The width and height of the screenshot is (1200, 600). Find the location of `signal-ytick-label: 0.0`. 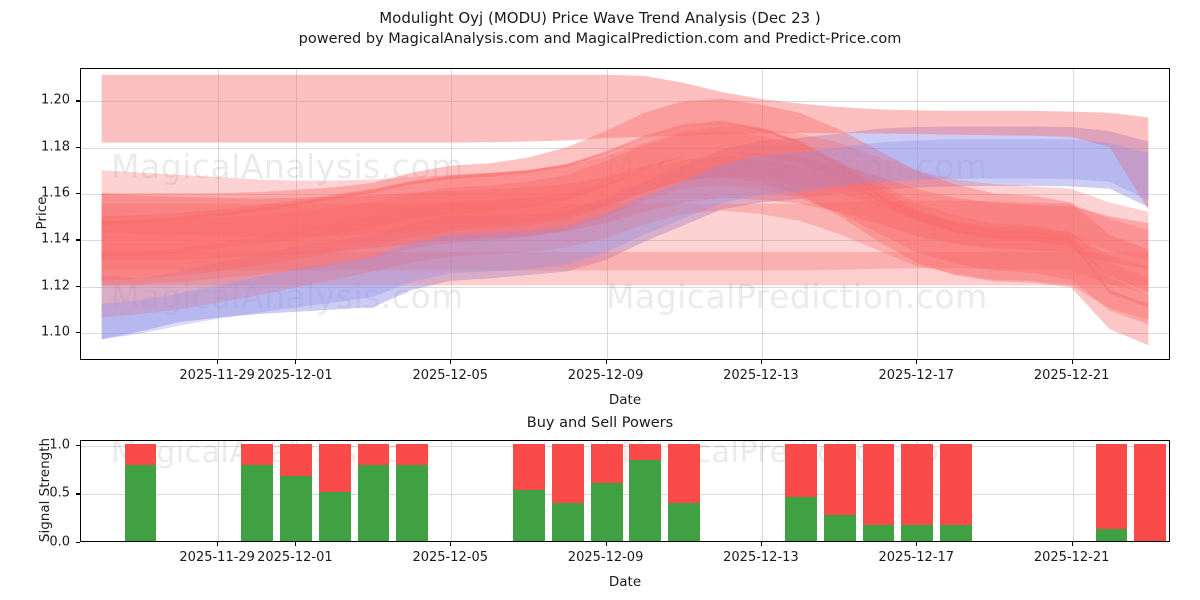

signal-ytick-label: 0.0 is located at coordinates (59, 542).